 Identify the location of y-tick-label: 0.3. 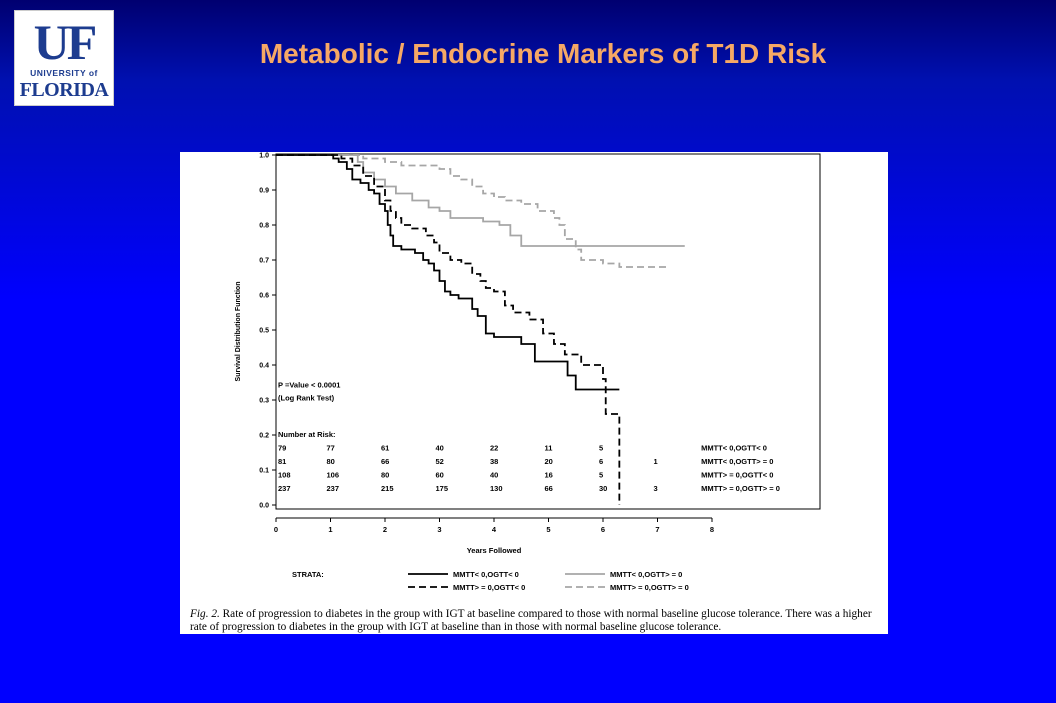
(264, 401).